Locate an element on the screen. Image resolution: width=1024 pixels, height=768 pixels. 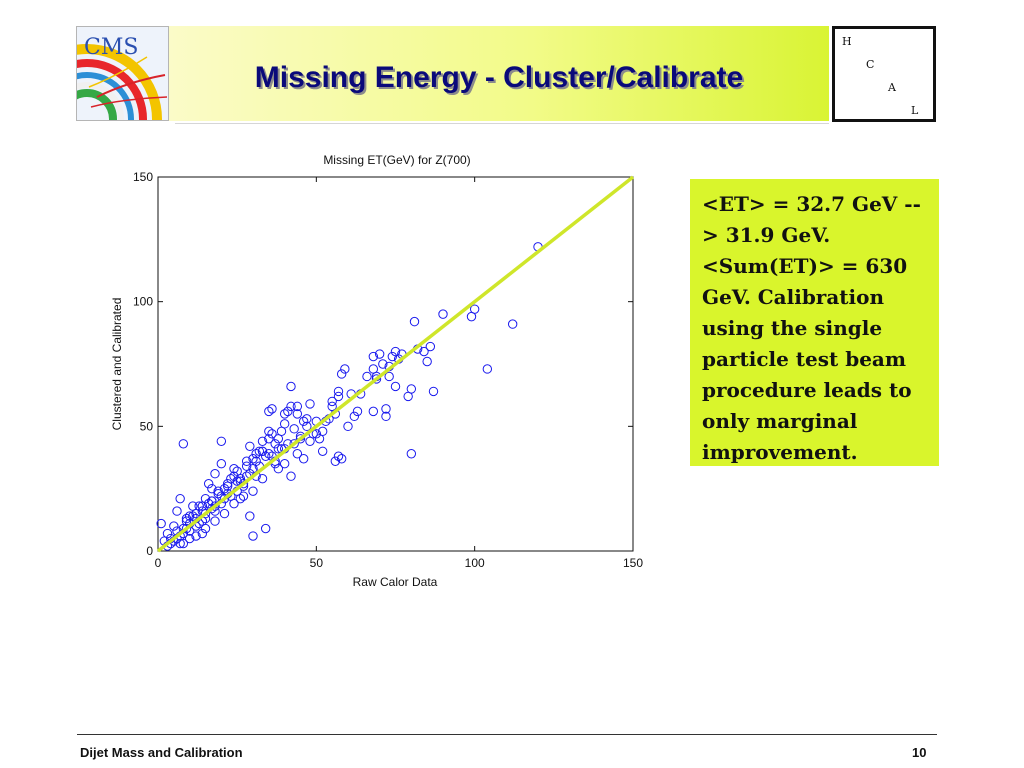
chart-title: Missing ET(GeV) for Z(700) is located at coordinates (396, 160).